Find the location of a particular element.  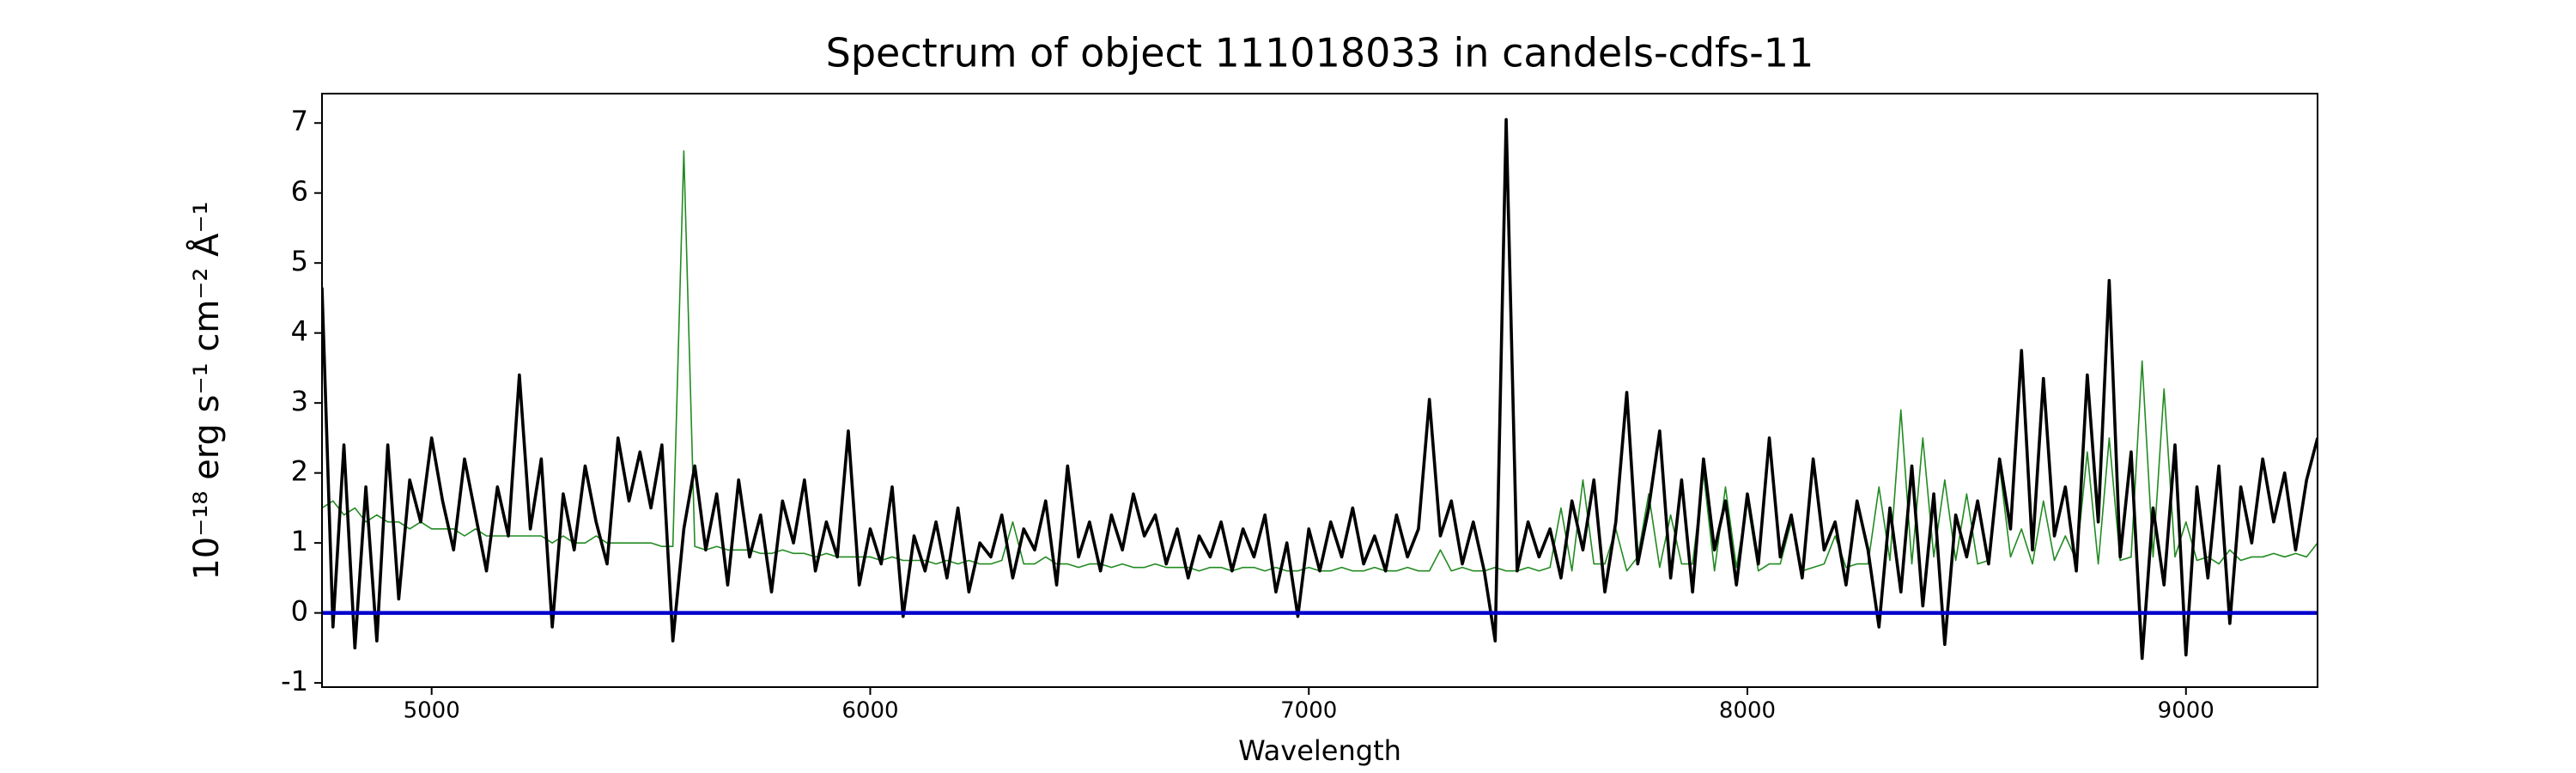

y-tick-label: 5 is located at coordinates (300, 261).